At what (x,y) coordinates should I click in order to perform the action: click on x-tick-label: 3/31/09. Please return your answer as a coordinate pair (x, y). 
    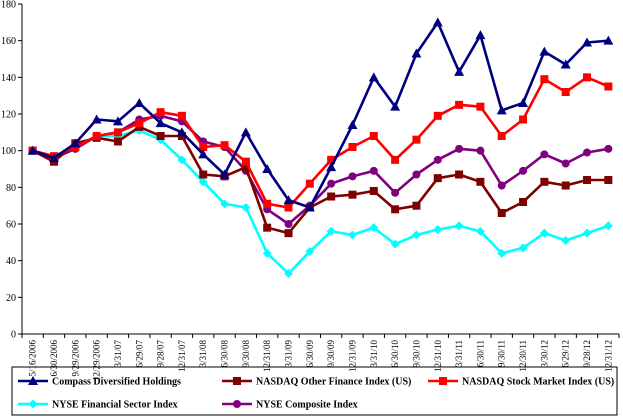
    Looking at the image, I should click on (289, 354).